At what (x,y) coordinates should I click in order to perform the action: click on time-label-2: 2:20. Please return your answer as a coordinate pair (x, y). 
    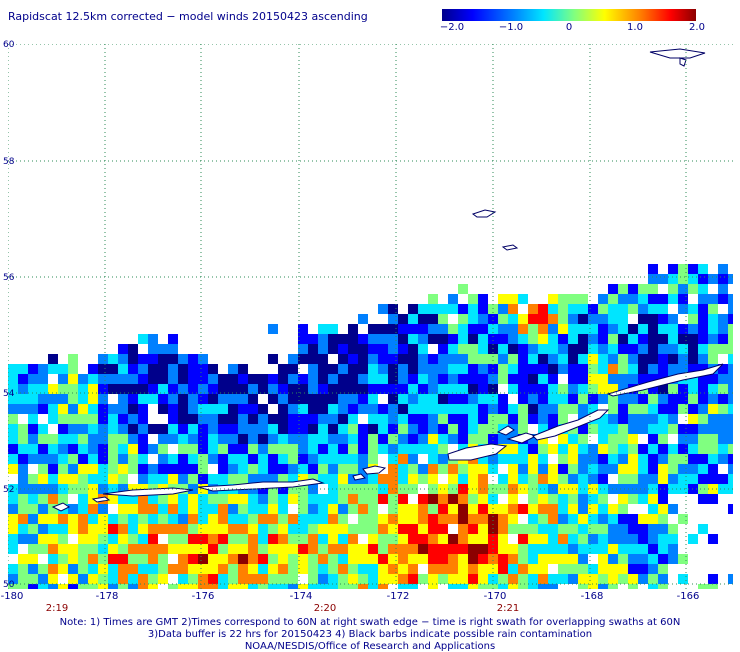
    Looking at the image, I should click on (325, 608).